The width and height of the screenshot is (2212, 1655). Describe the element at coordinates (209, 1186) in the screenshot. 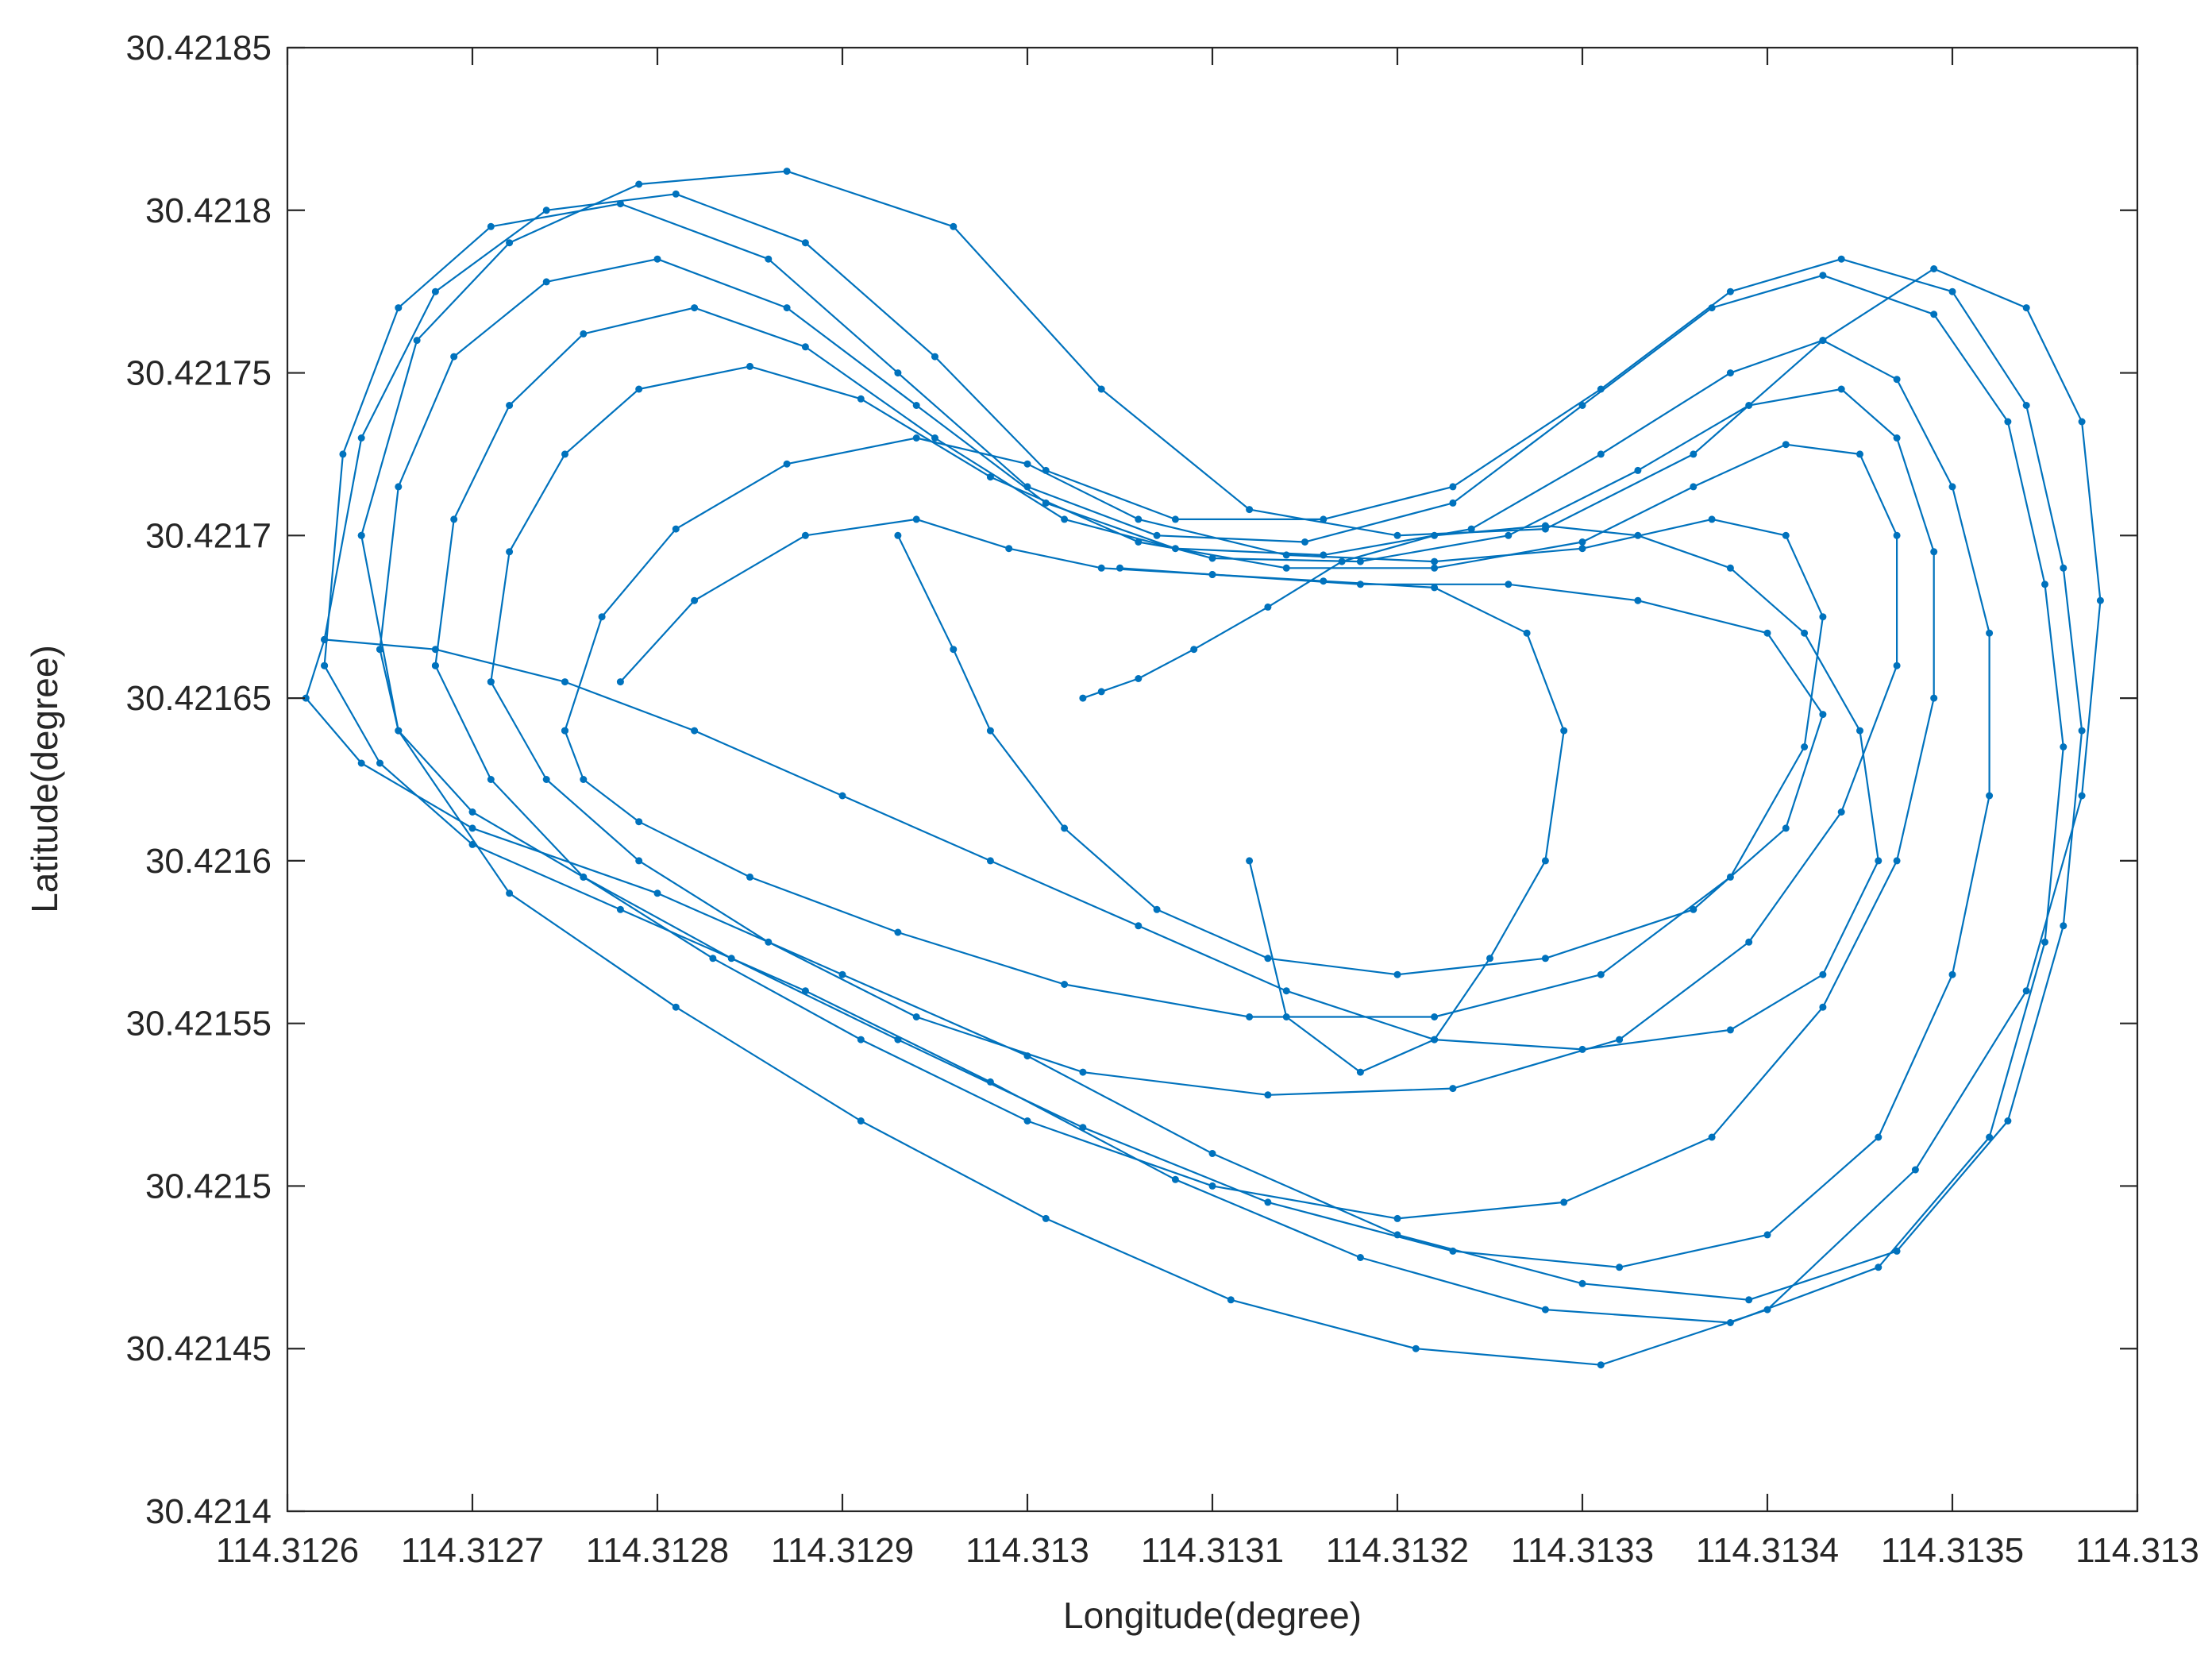

I see `y-tick-label: 30.4215` at that location.